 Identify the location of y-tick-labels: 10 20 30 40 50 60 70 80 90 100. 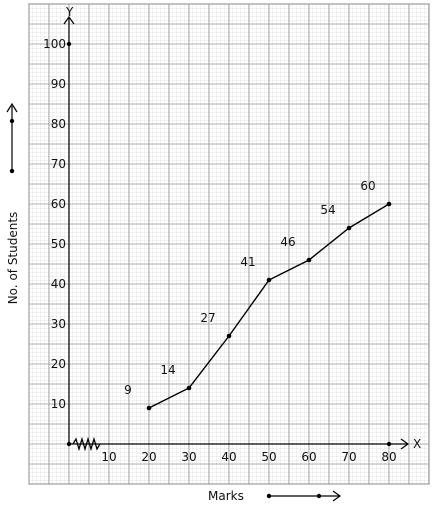
(54, 224).